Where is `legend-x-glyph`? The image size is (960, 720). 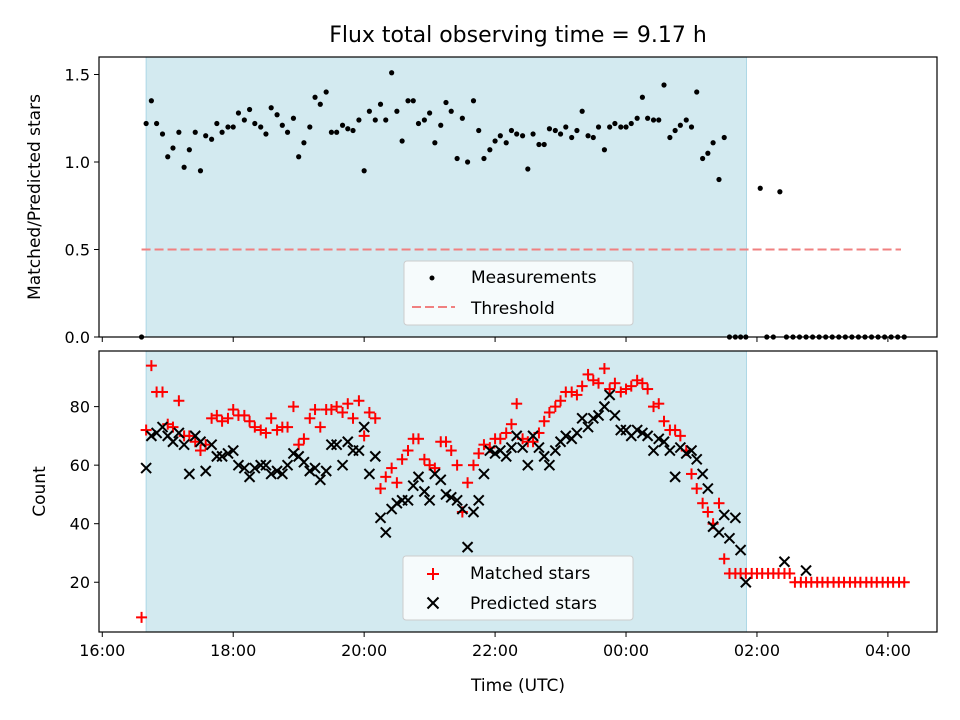 legend-x-glyph is located at coordinates (433, 603).